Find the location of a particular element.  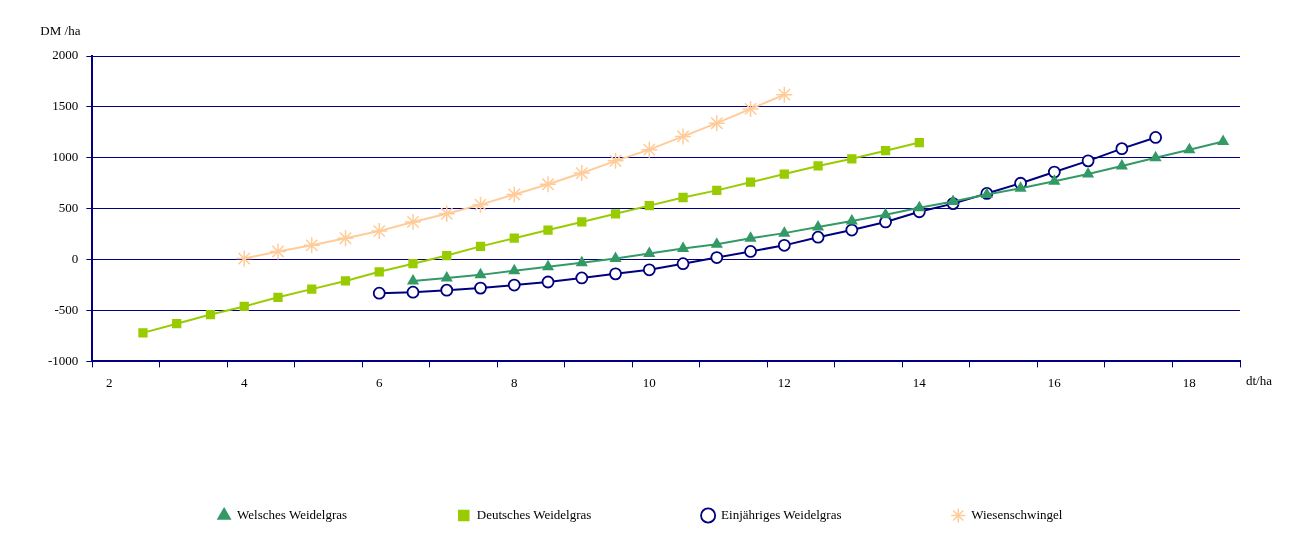

y-tick-label: 0 is located at coordinates (75, 259).